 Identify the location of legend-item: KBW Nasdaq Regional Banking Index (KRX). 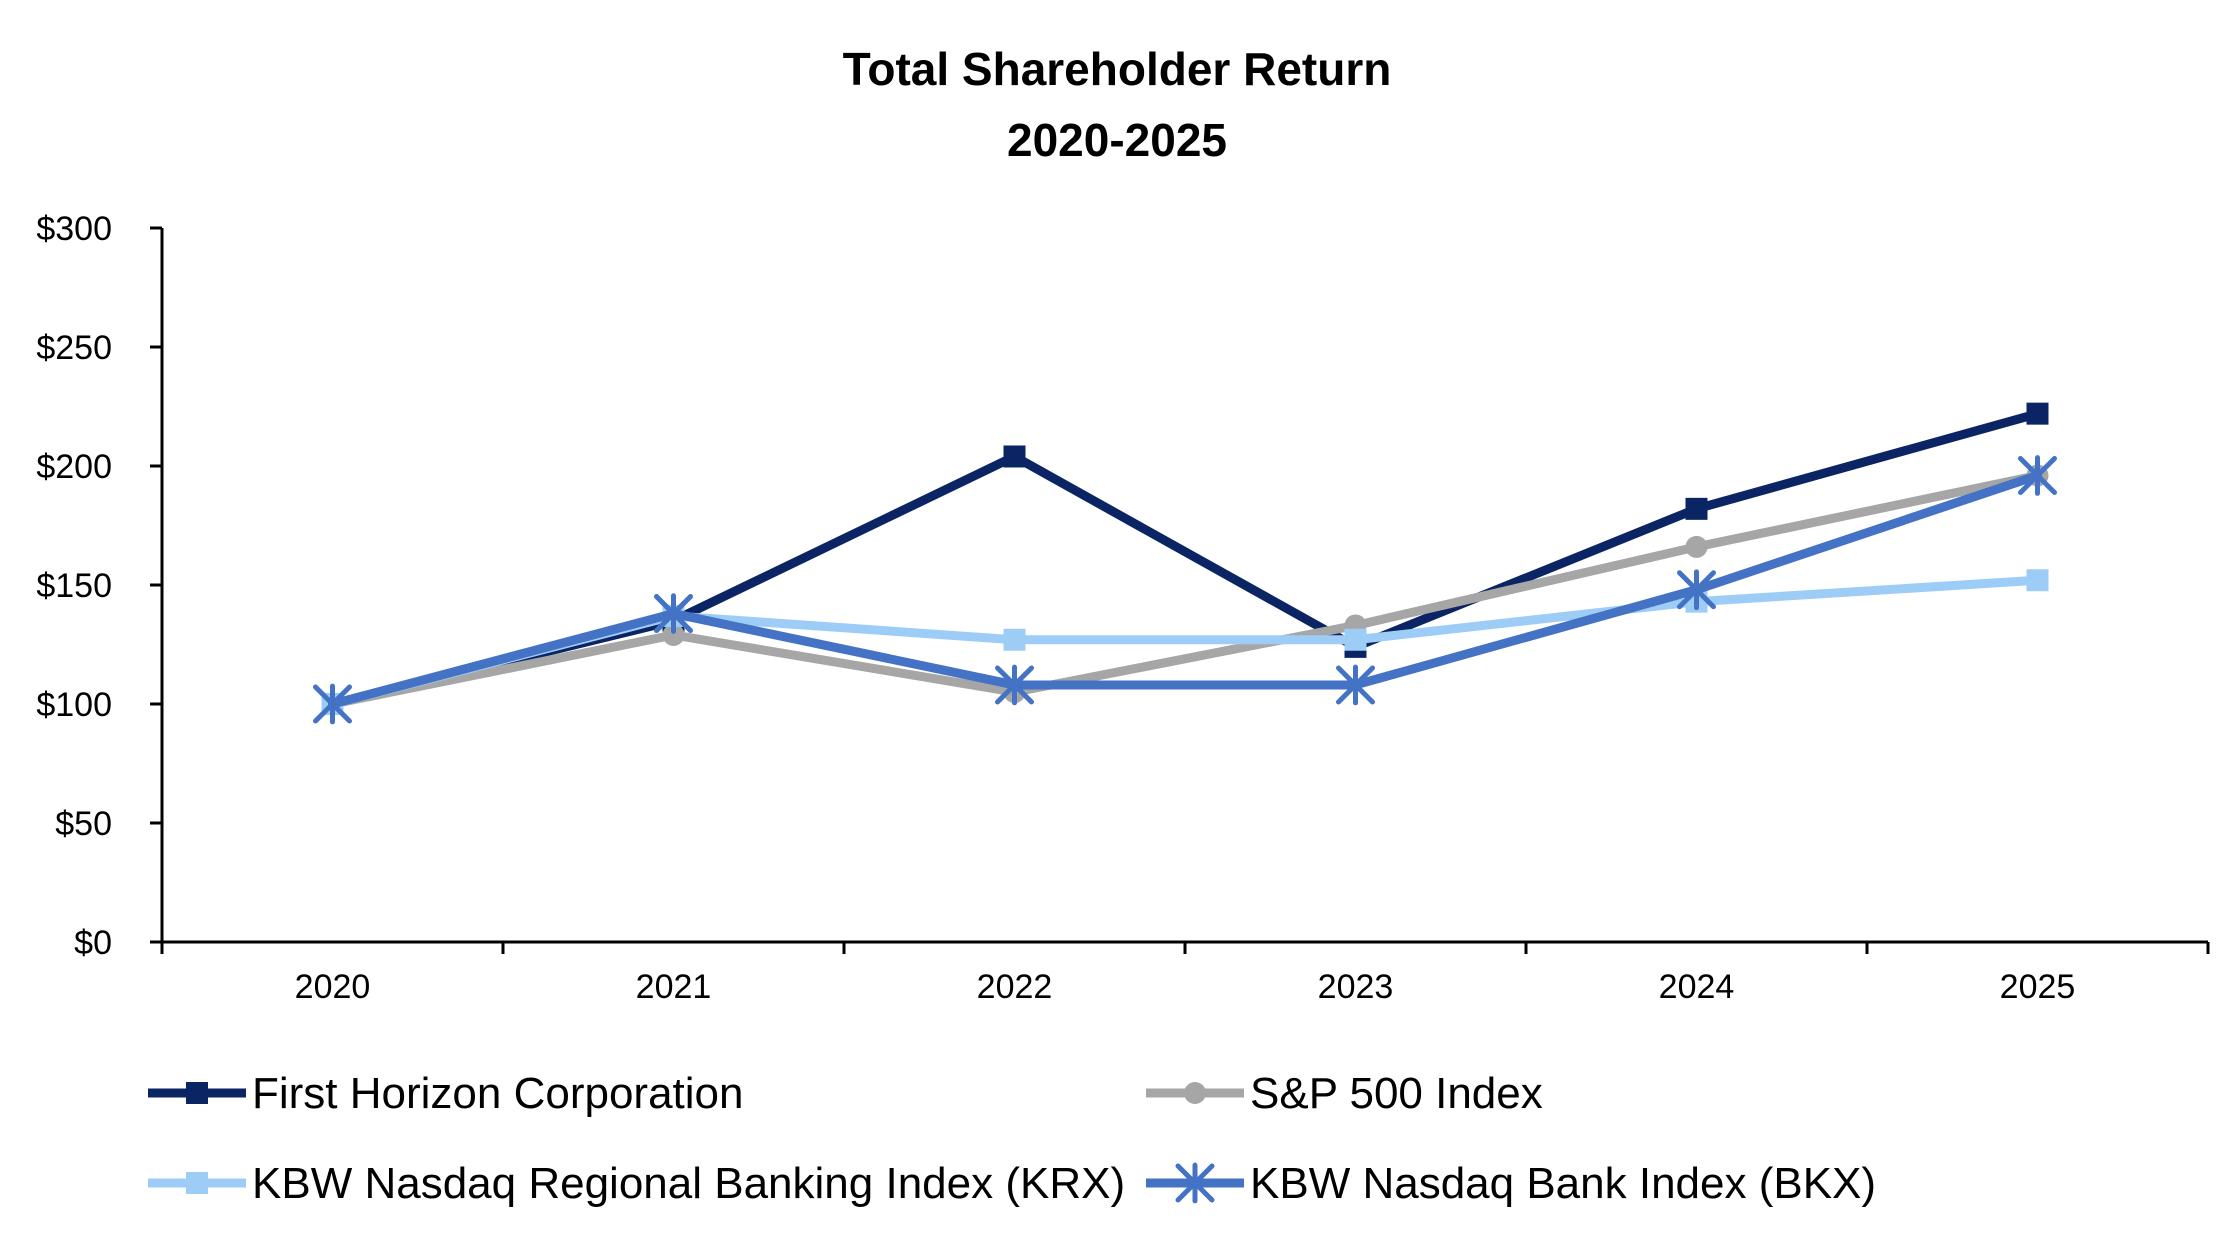
(636, 1183).